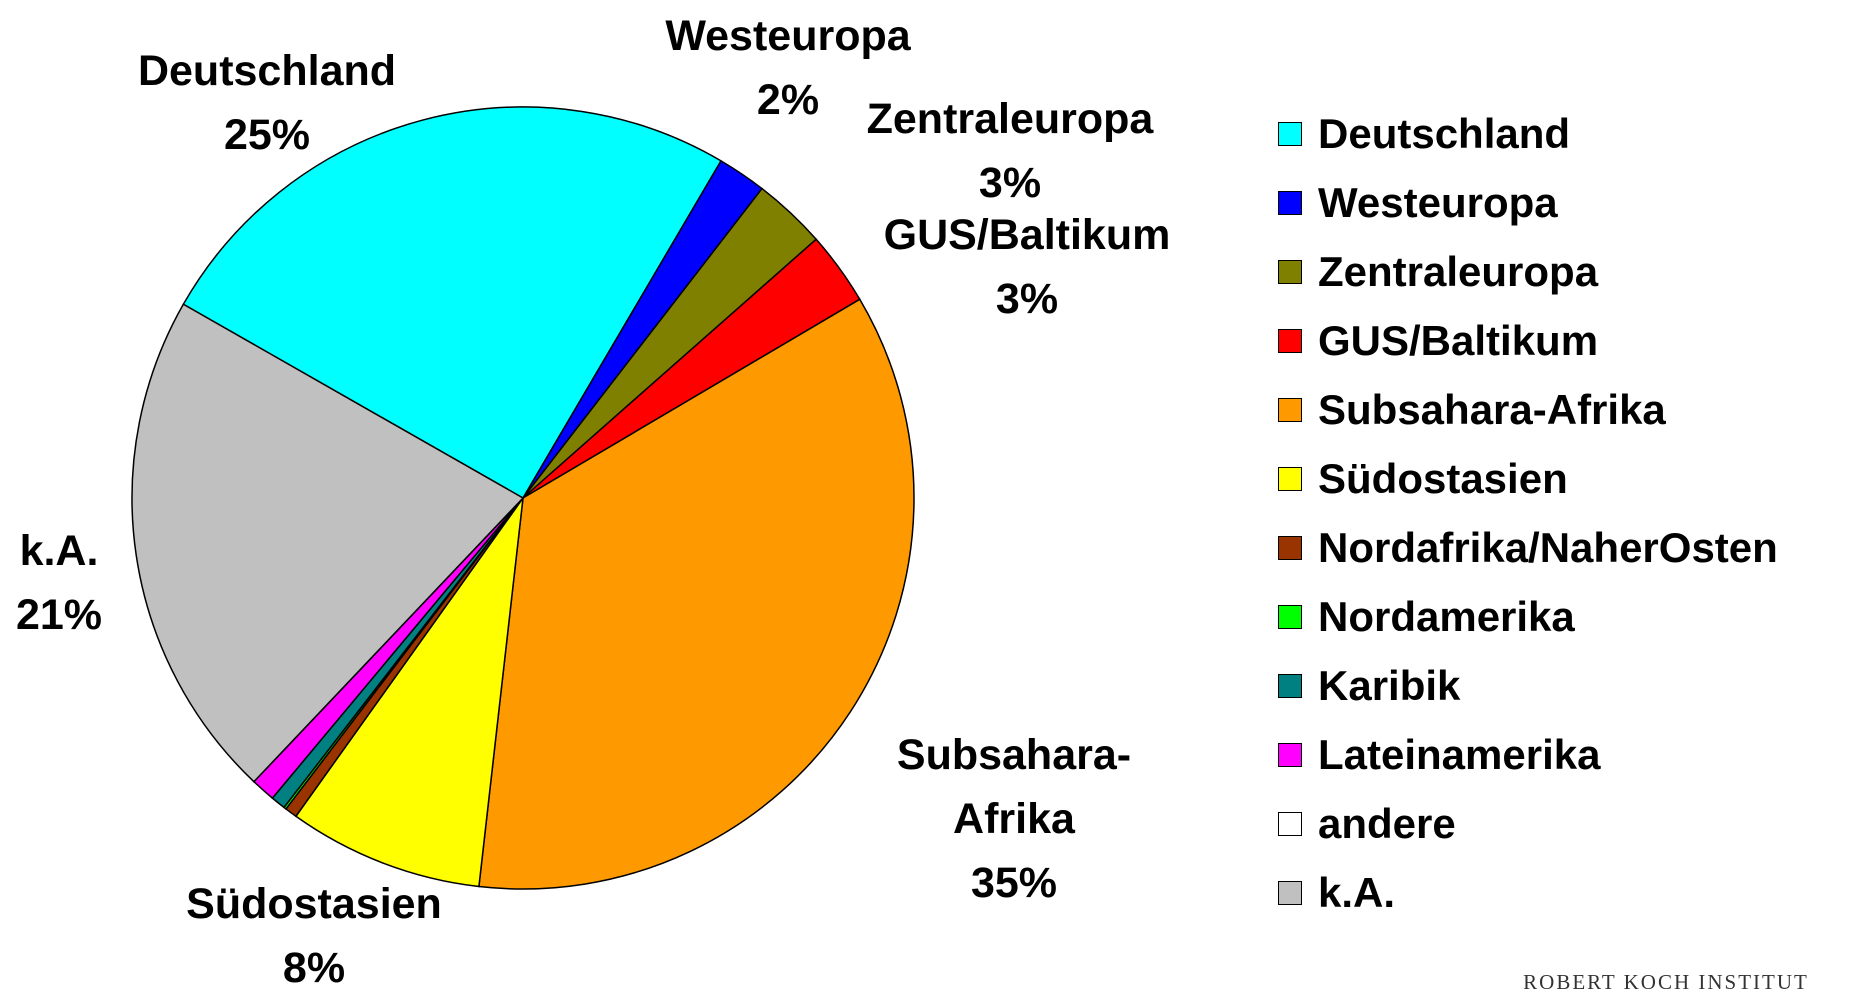 The height and width of the screenshot is (1004, 1859). I want to click on slice-label: Subsahara-Afrika 35%, so click(1014, 819).